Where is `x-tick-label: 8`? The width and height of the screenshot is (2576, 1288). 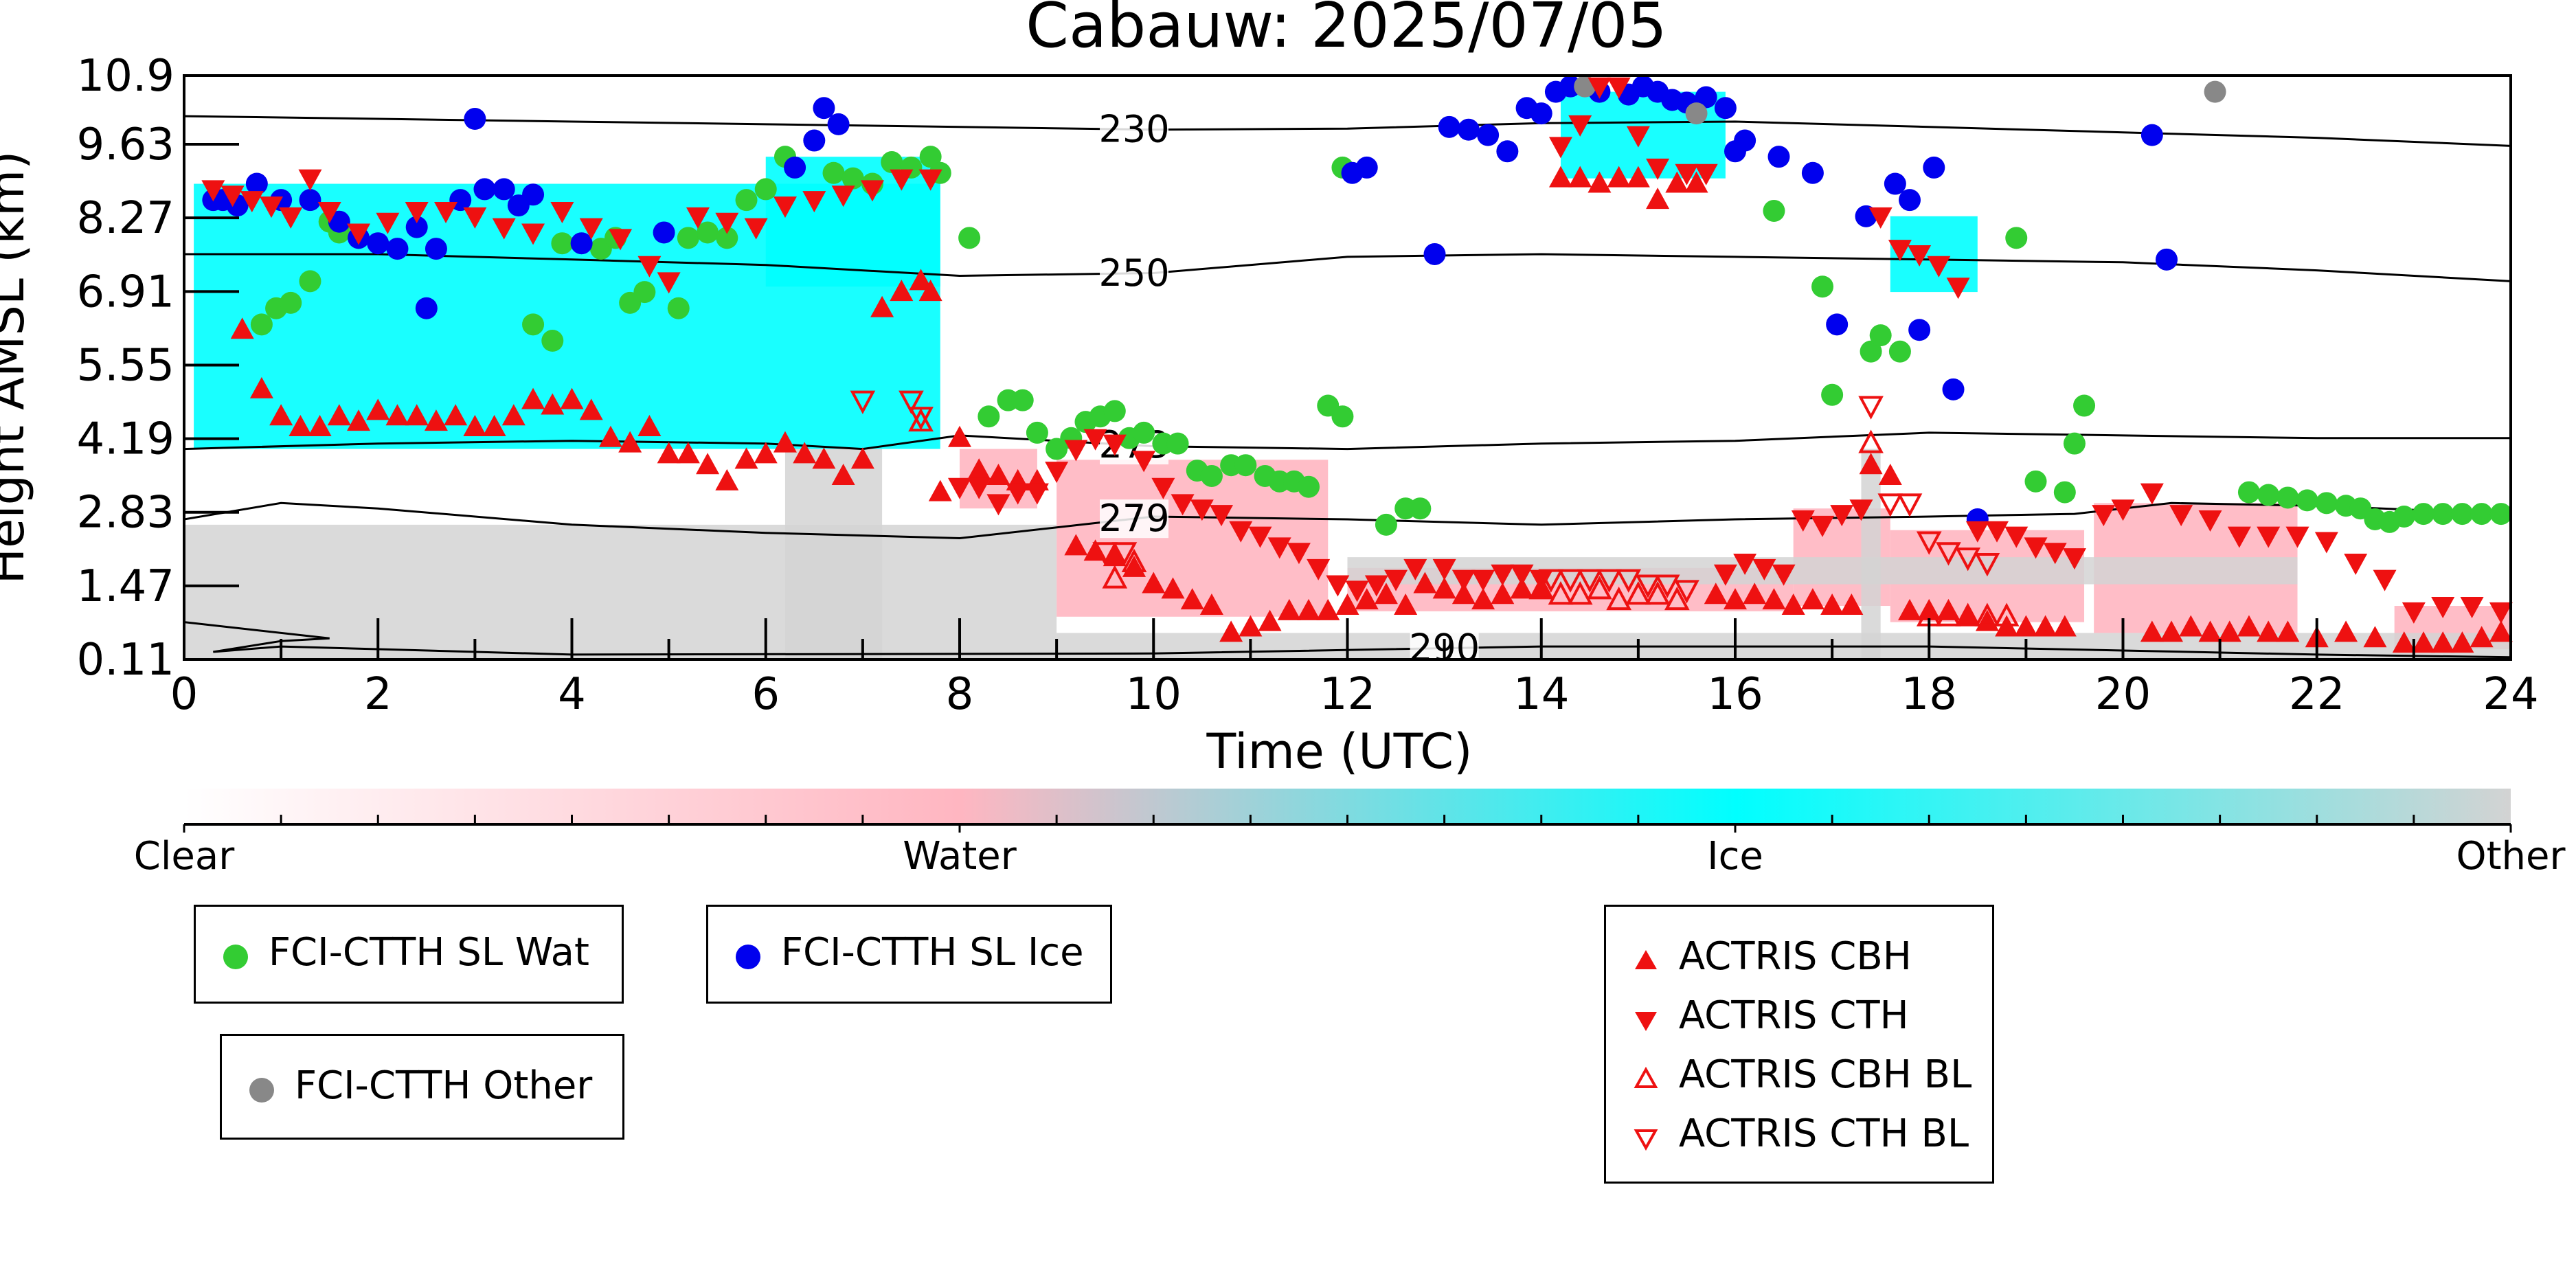 x-tick-label: 8 is located at coordinates (960, 694).